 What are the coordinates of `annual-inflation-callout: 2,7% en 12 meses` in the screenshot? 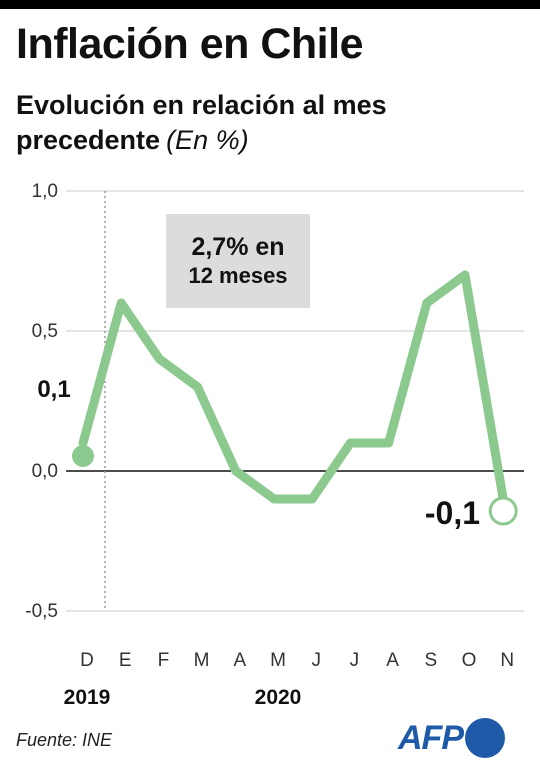 It's located at (238, 261).